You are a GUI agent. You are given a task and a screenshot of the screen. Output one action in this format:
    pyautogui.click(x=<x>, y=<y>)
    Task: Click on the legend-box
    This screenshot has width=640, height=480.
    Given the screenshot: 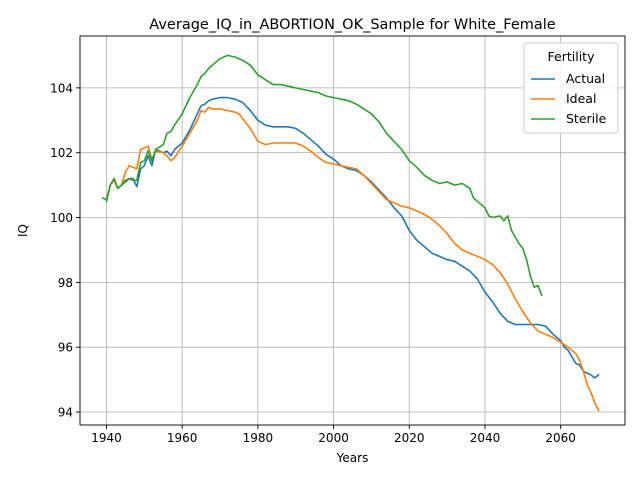 What is the action you would take?
    pyautogui.click(x=571, y=88)
    